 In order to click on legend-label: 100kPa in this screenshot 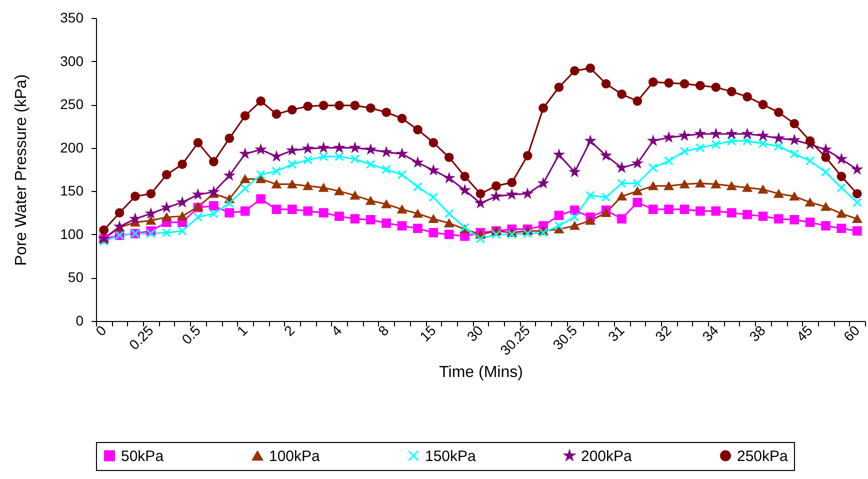, I will do `click(295, 456)`.